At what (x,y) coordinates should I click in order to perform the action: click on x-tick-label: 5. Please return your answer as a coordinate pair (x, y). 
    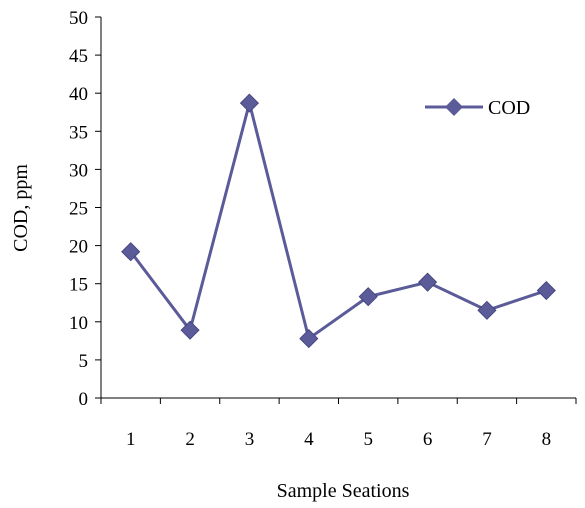
    Looking at the image, I should click on (368, 439).